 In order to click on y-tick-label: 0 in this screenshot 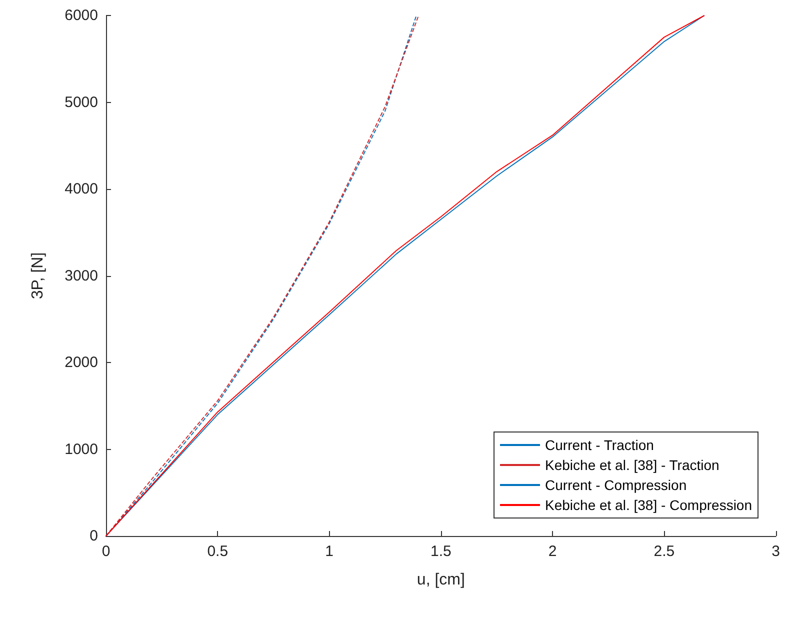, I will do `click(94, 536)`.